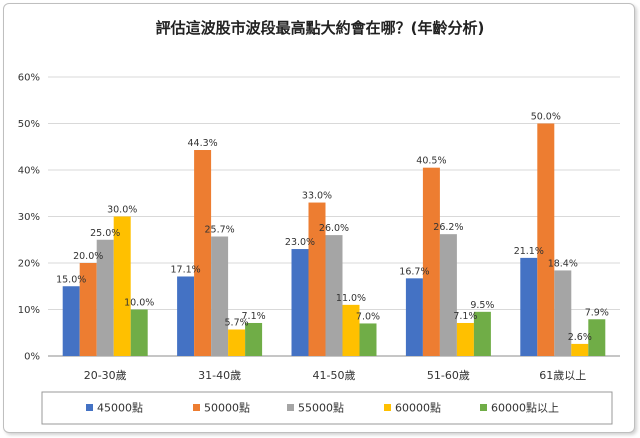 This screenshot has height=438, width=640. I want to click on y-axis: 0% 10% 20% 30% 40% 50% 60%, so click(29, 218).